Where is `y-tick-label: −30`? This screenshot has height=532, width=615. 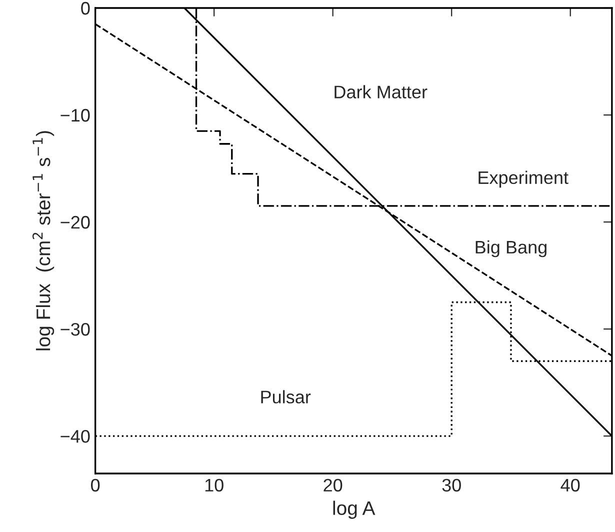 y-tick-label: −30 is located at coordinates (75, 329).